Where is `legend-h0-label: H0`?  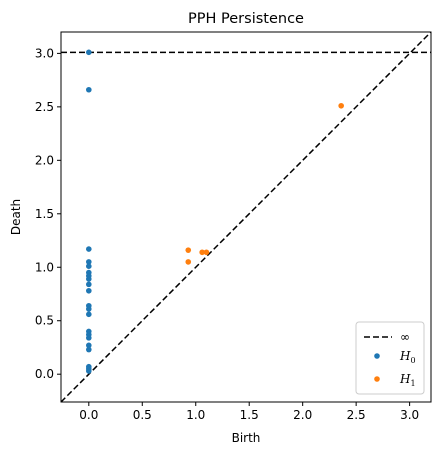 legend-h0-label: H0 is located at coordinates (407, 357).